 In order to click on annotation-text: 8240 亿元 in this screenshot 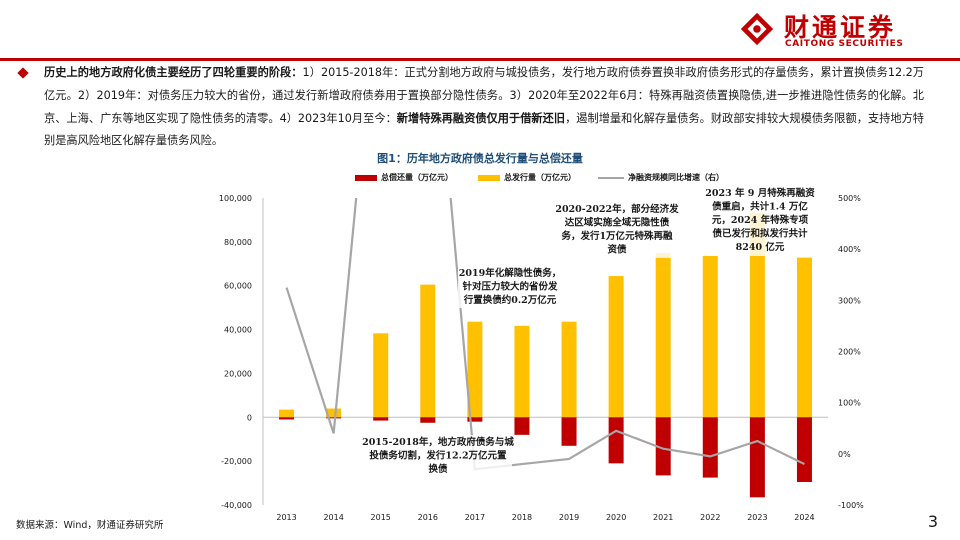, I will do `click(760, 247)`.